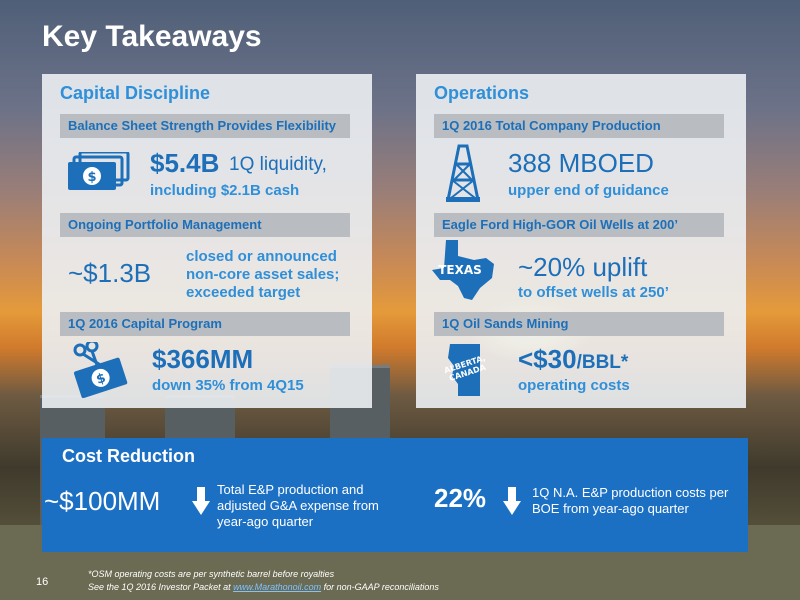 This screenshot has height=600, width=800. I want to click on oil-derrick-icon, so click(463, 173).